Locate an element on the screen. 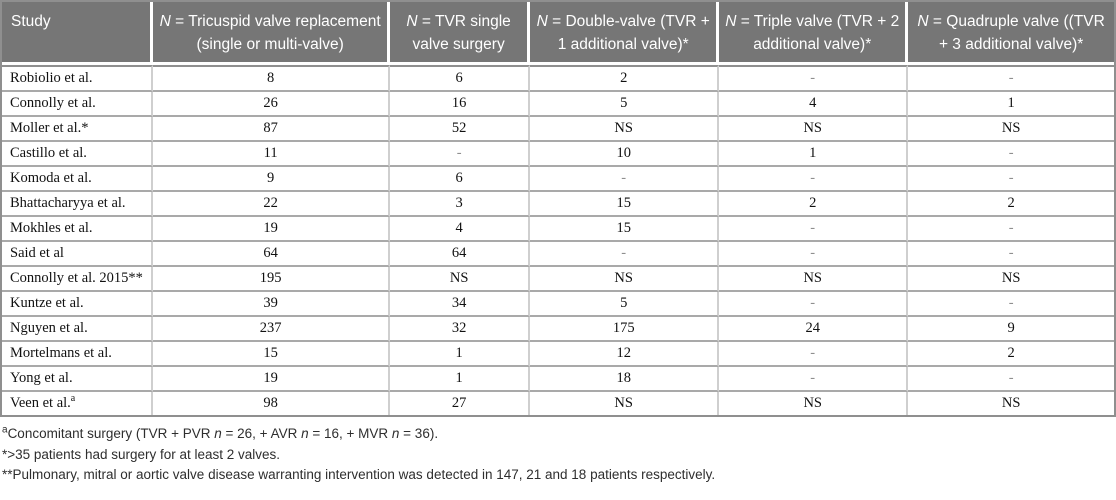 The height and width of the screenshot is (500, 1116). study-name-cell: Robiolio et al. is located at coordinates (78, 78).